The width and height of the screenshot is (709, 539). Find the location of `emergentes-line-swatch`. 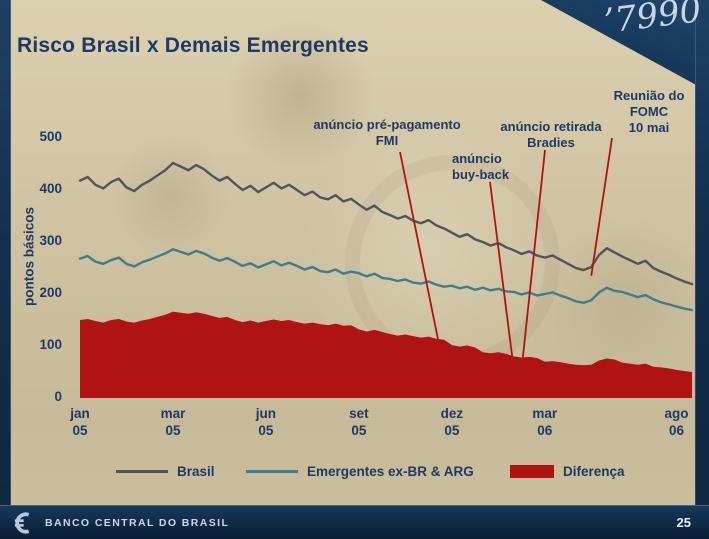

emergentes-line-swatch is located at coordinates (272, 471).